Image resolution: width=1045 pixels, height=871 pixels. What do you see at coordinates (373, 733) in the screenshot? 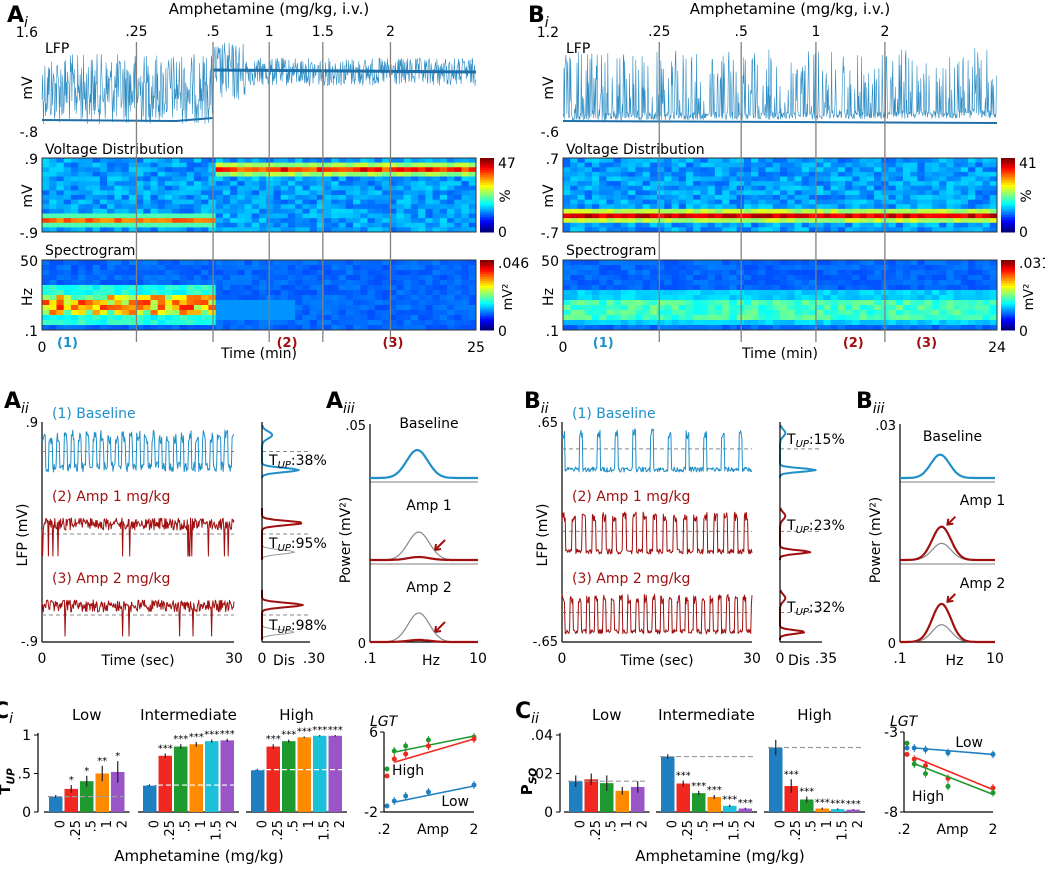
I see `y-tick: 6` at bounding box center [373, 733].